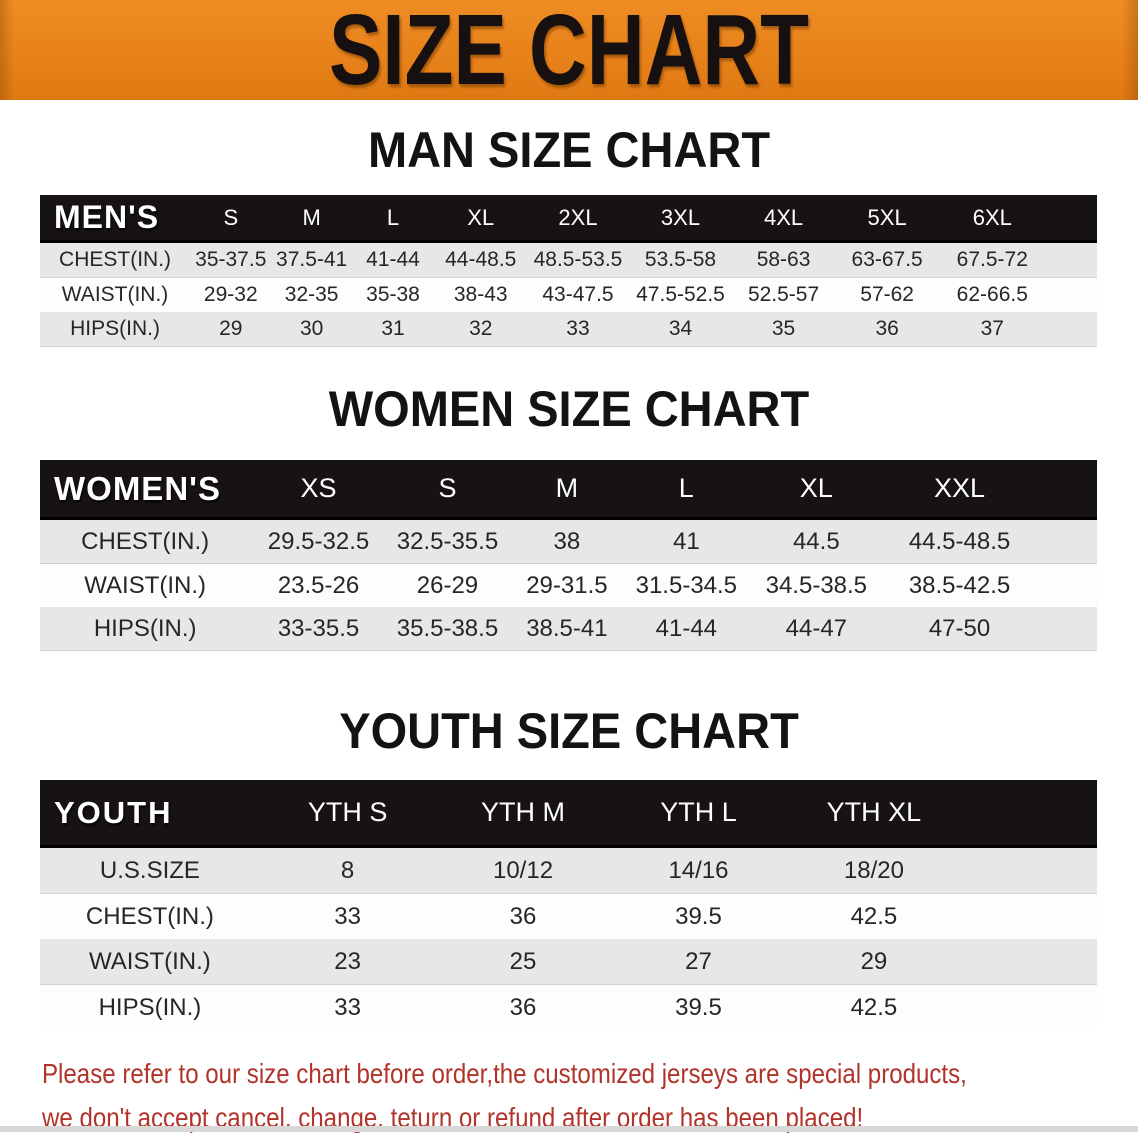 The width and height of the screenshot is (1138, 1140). What do you see at coordinates (150, 870) in the screenshot?
I see `row-label: U.S.SIZE` at bounding box center [150, 870].